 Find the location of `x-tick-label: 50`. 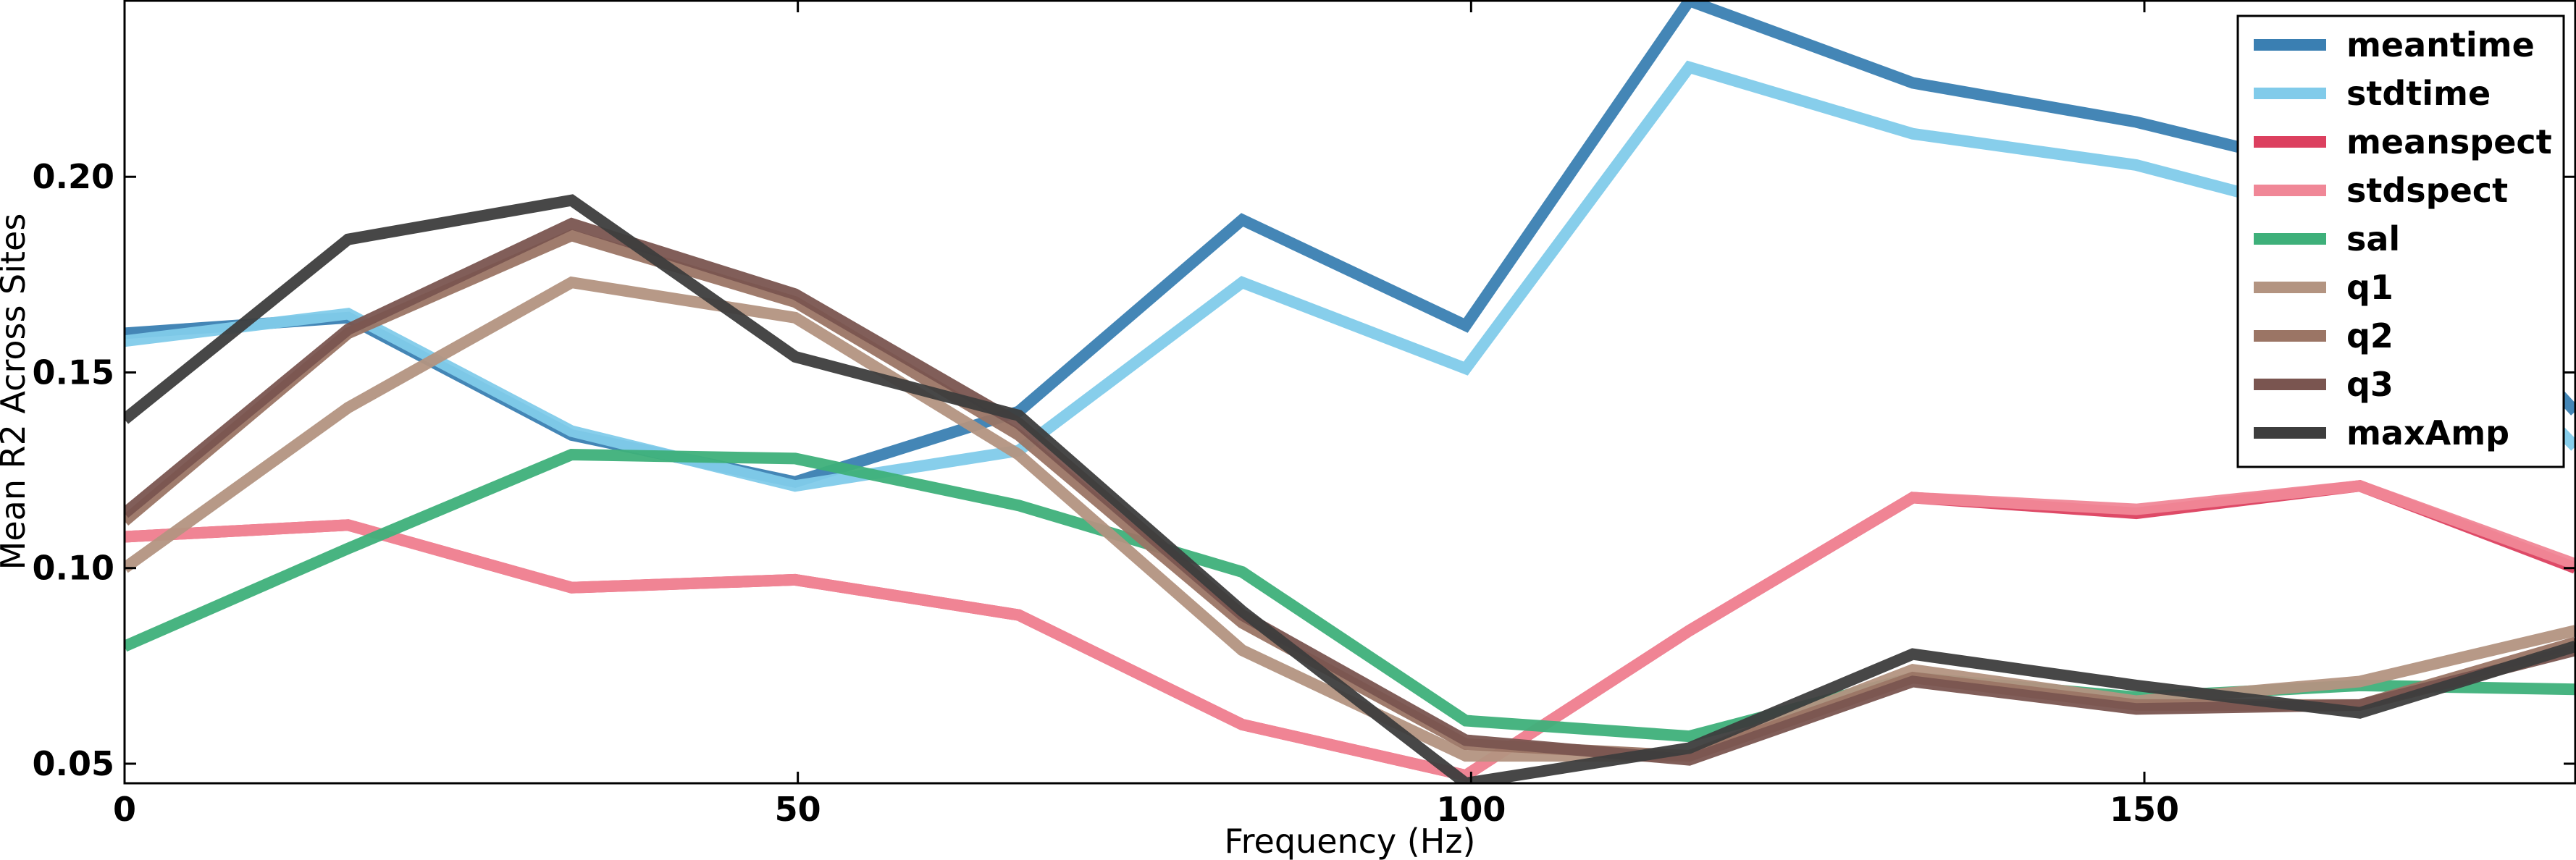

x-tick-label: 50 is located at coordinates (798, 809).